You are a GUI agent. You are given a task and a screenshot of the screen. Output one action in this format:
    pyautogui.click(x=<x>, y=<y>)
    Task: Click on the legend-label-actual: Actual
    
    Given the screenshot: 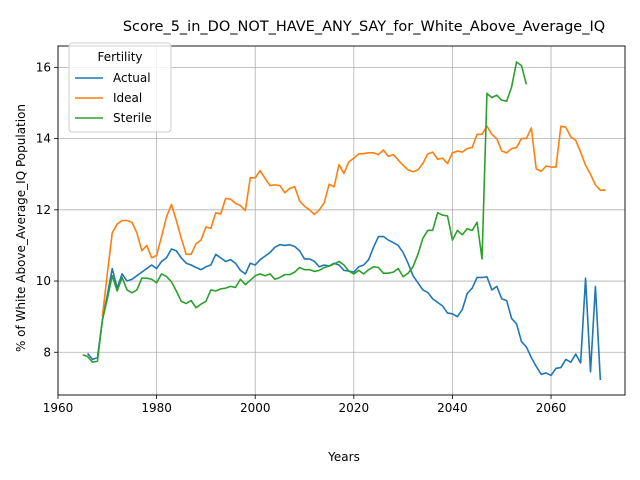 What is the action you would take?
    pyautogui.click(x=132, y=78)
    